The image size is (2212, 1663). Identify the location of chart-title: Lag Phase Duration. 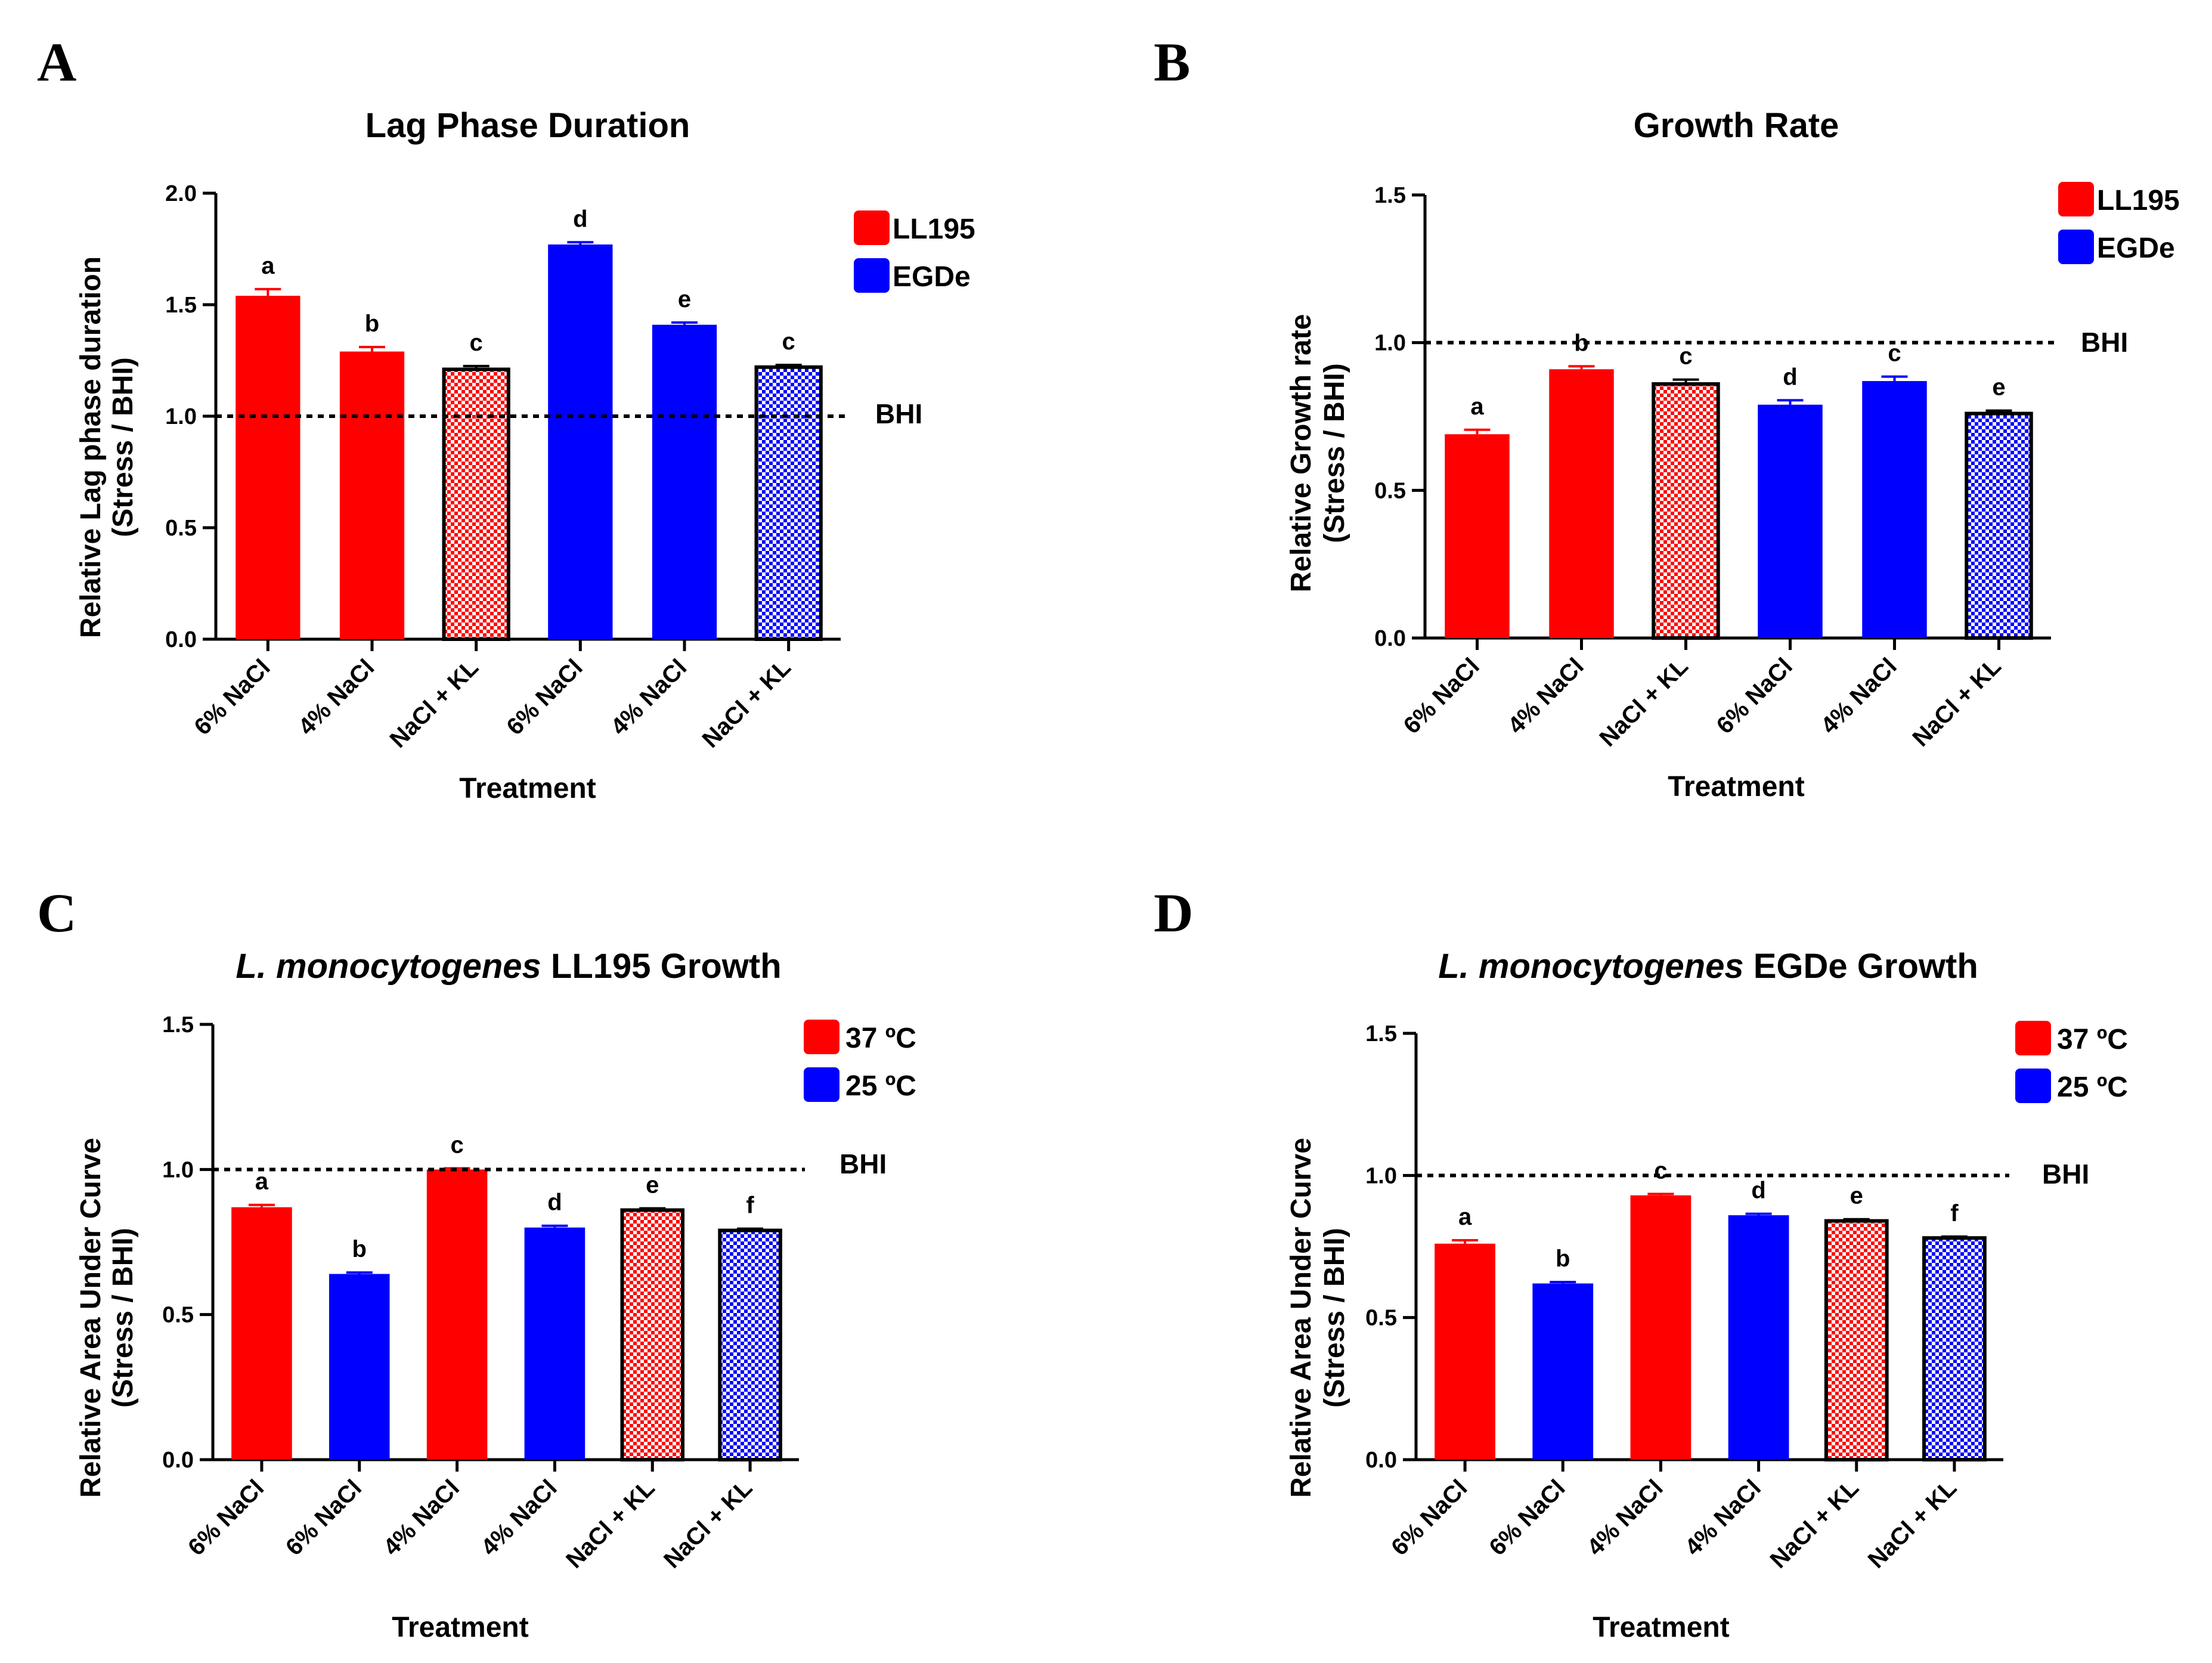
(527, 125).